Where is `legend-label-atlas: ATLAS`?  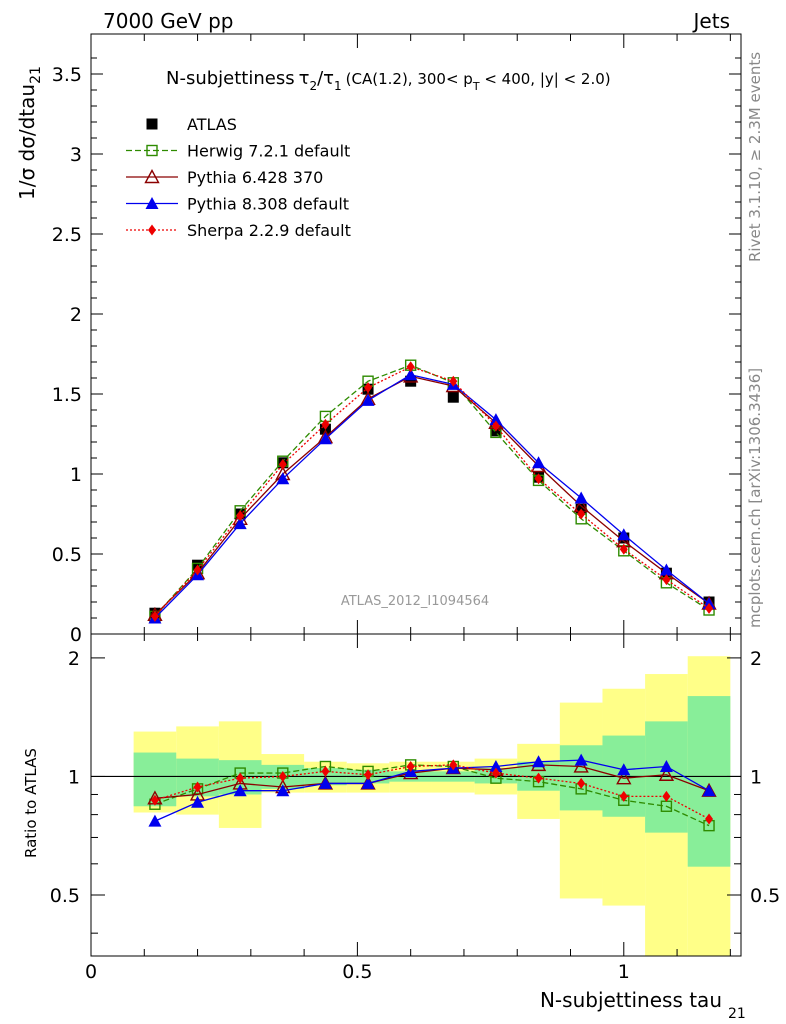 legend-label-atlas: ATLAS is located at coordinates (212, 124).